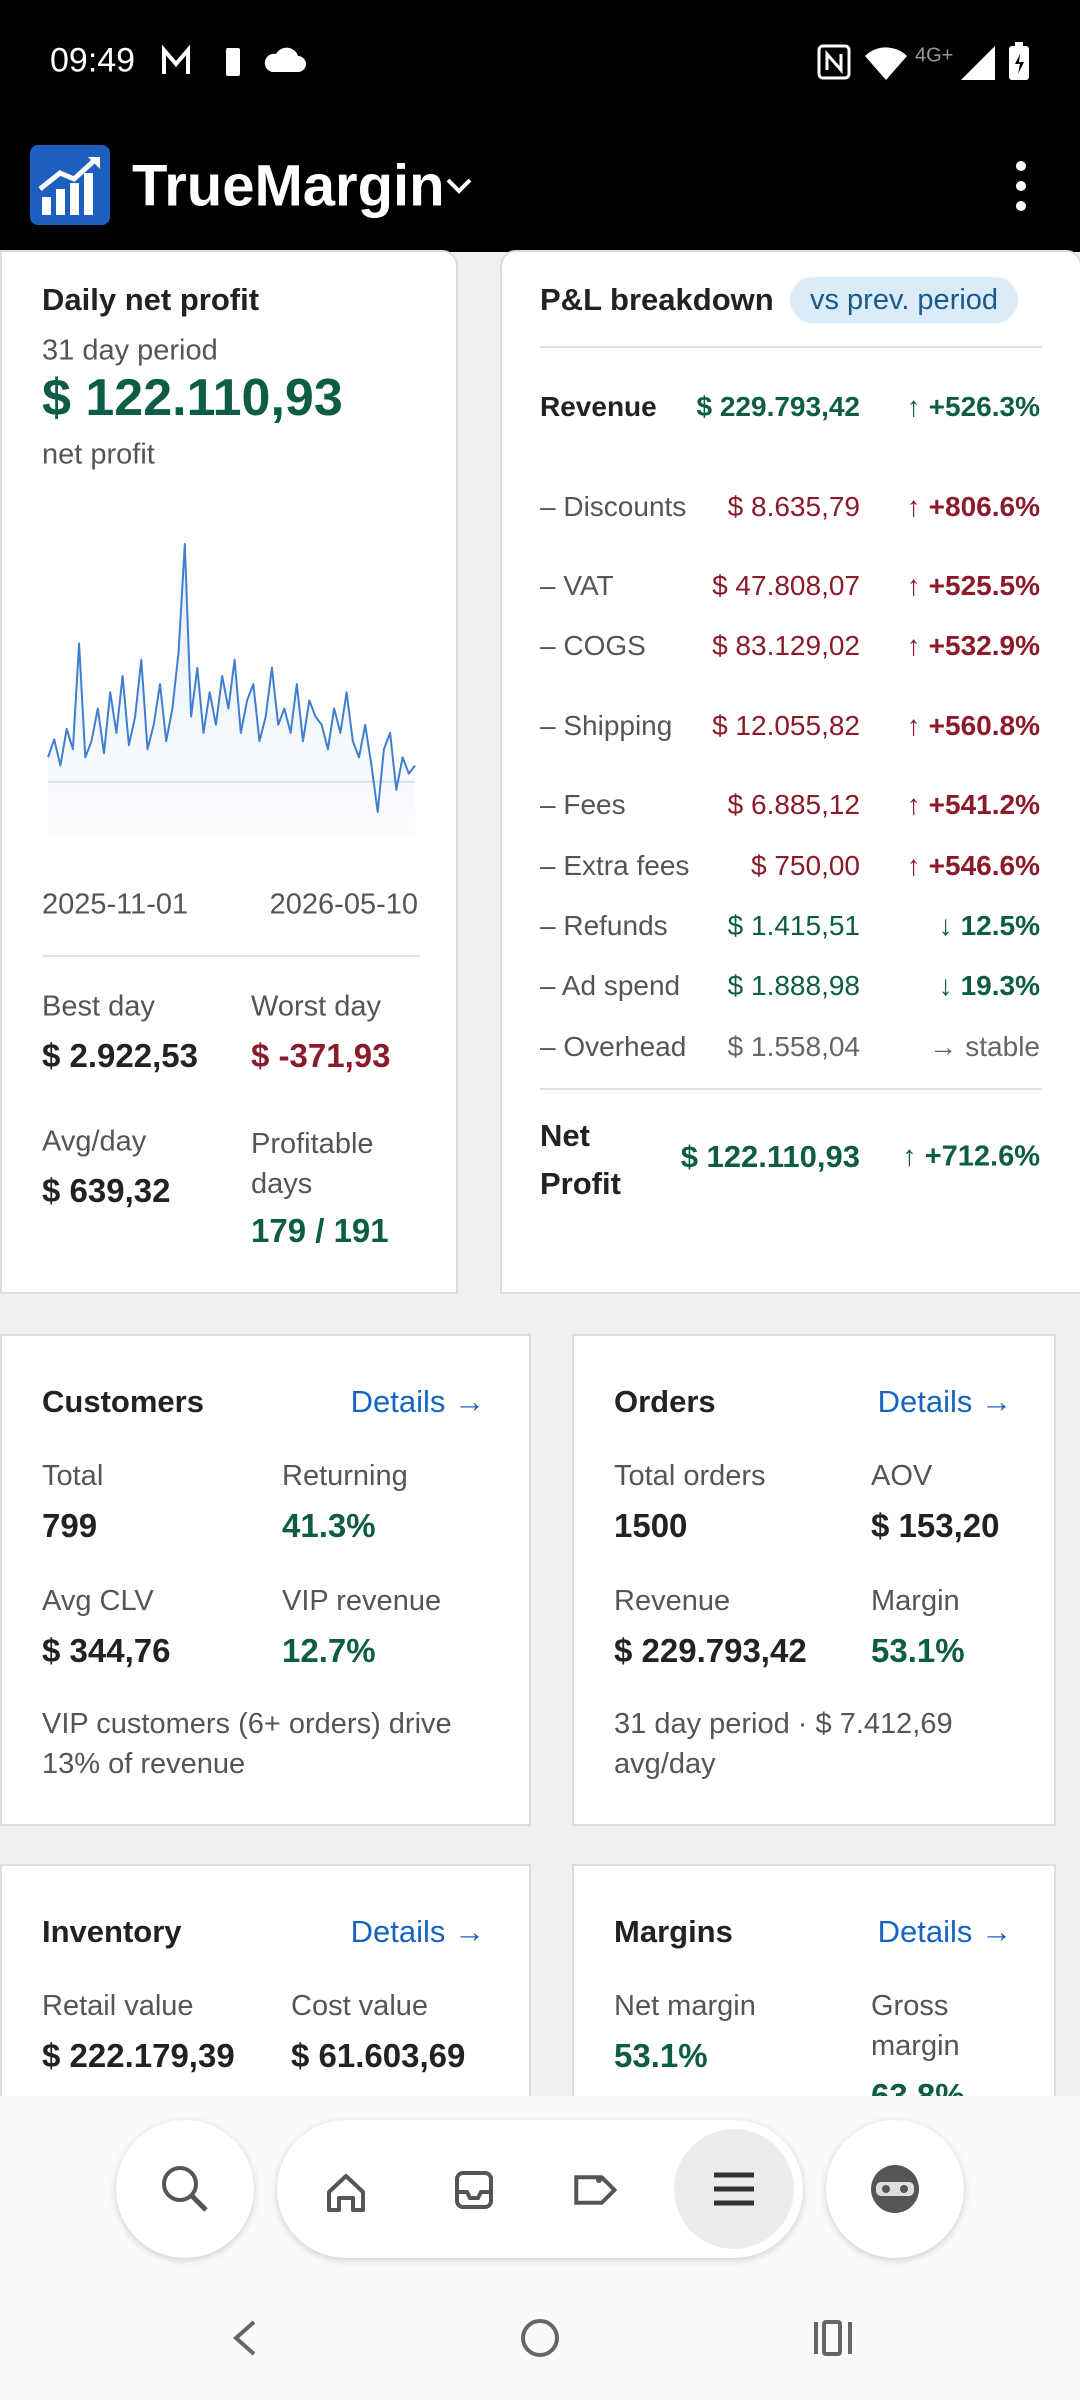 This screenshot has height=2400, width=1080. Describe the element at coordinates (690, 1476) in the screenshot. I see `stat-label: Total orders` at that location.